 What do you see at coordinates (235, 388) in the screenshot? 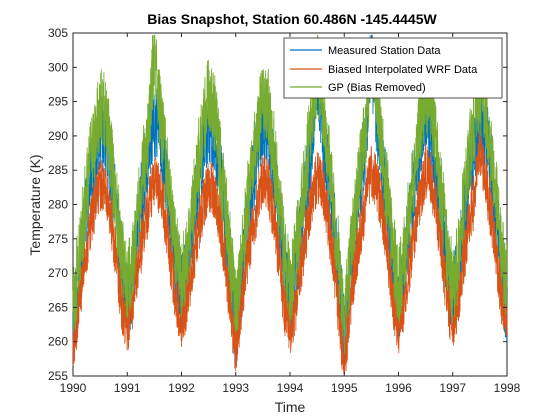
I see `x-tick-label: 1993` at bounding box center [235, 388].